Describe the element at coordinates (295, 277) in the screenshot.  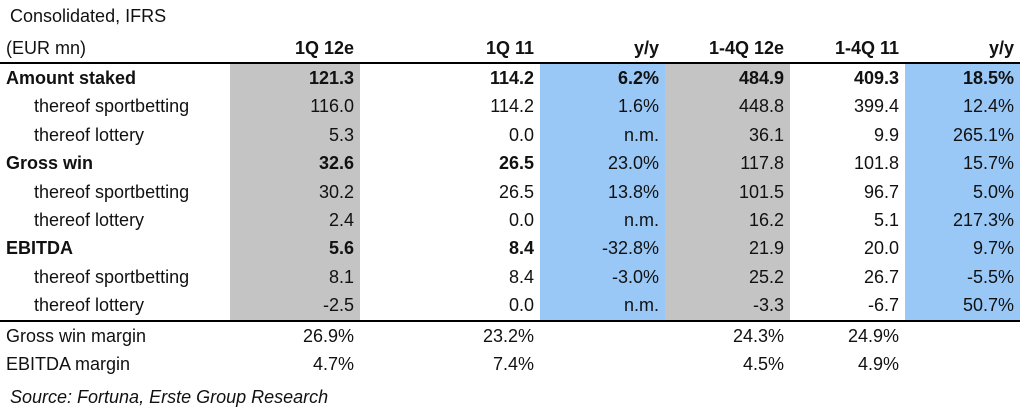
I see `cell: 8.1` at that location.